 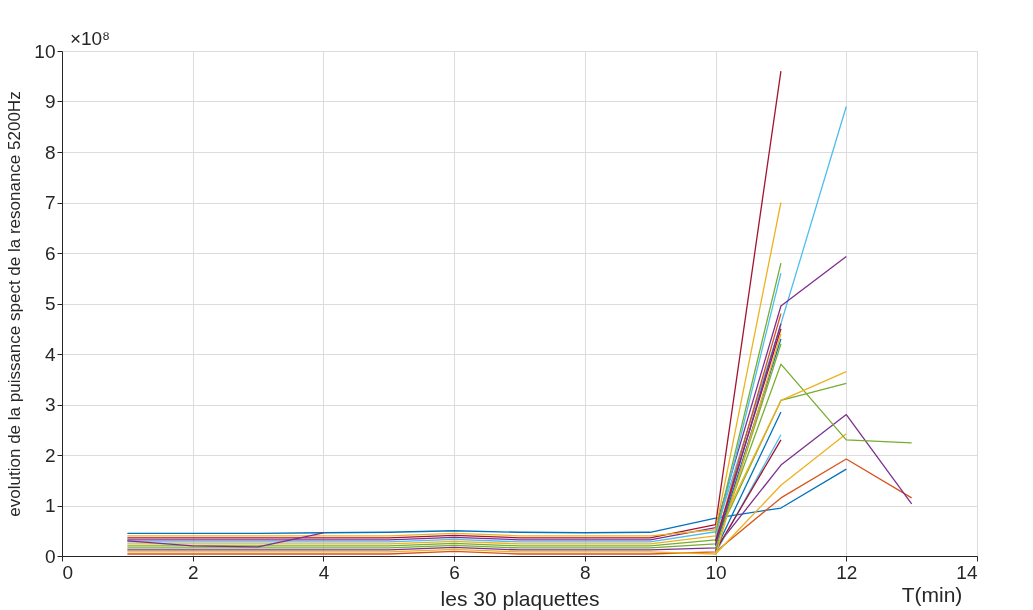 What do you see at coordinates (585, 572) in the screenshot?
I see `x-tick-label: 8` at bounding box center [585, 572].